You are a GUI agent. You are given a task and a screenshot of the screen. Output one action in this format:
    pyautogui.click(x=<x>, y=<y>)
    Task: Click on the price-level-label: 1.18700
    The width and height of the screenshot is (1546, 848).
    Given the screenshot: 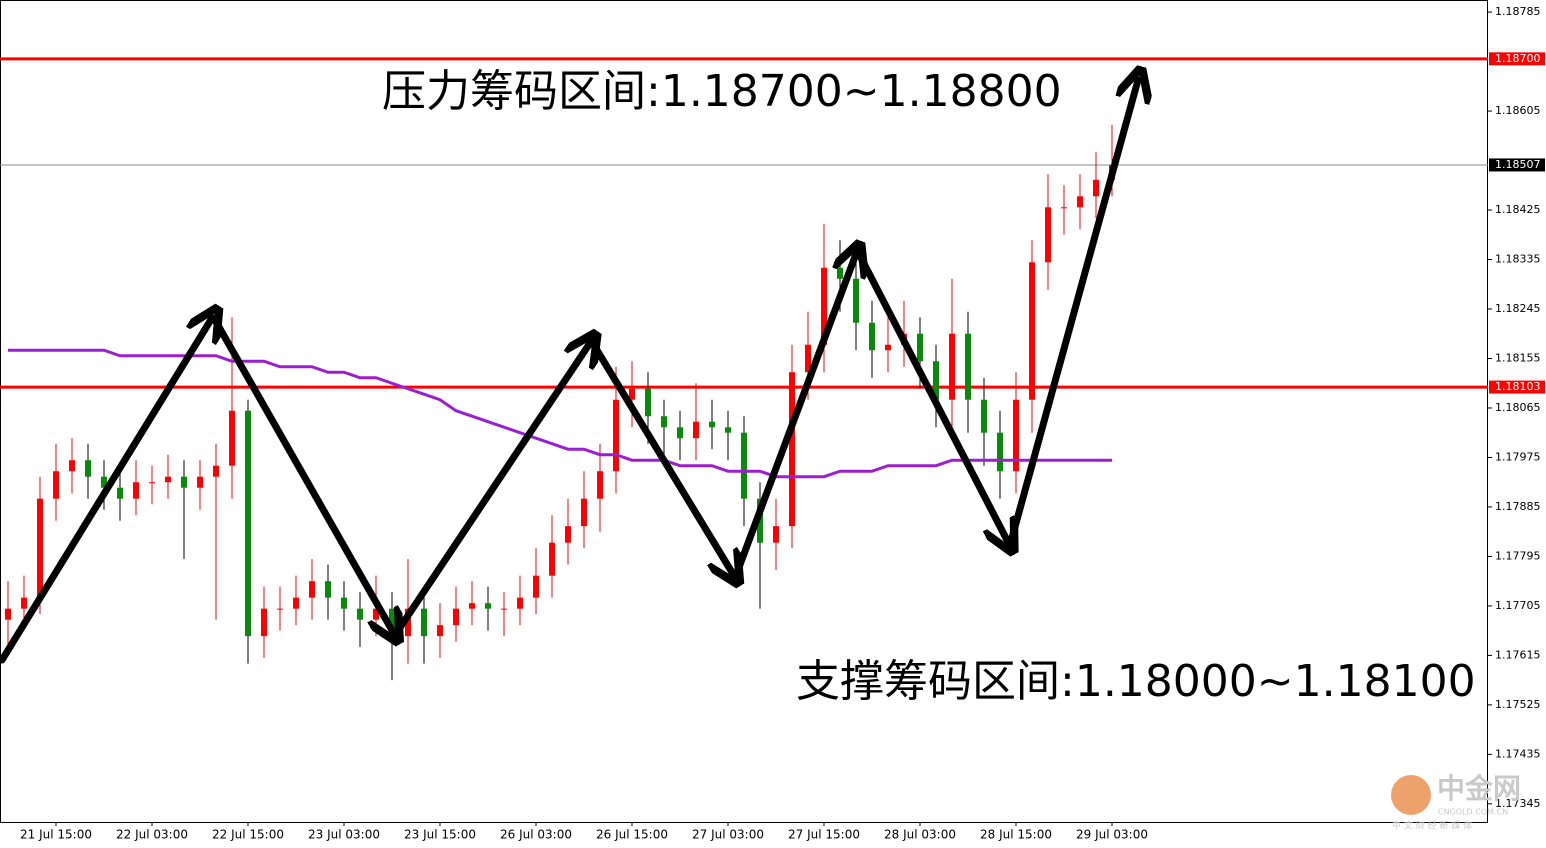 What is the action you would take?
    pyautogui.click(x=1518, y=58)
    